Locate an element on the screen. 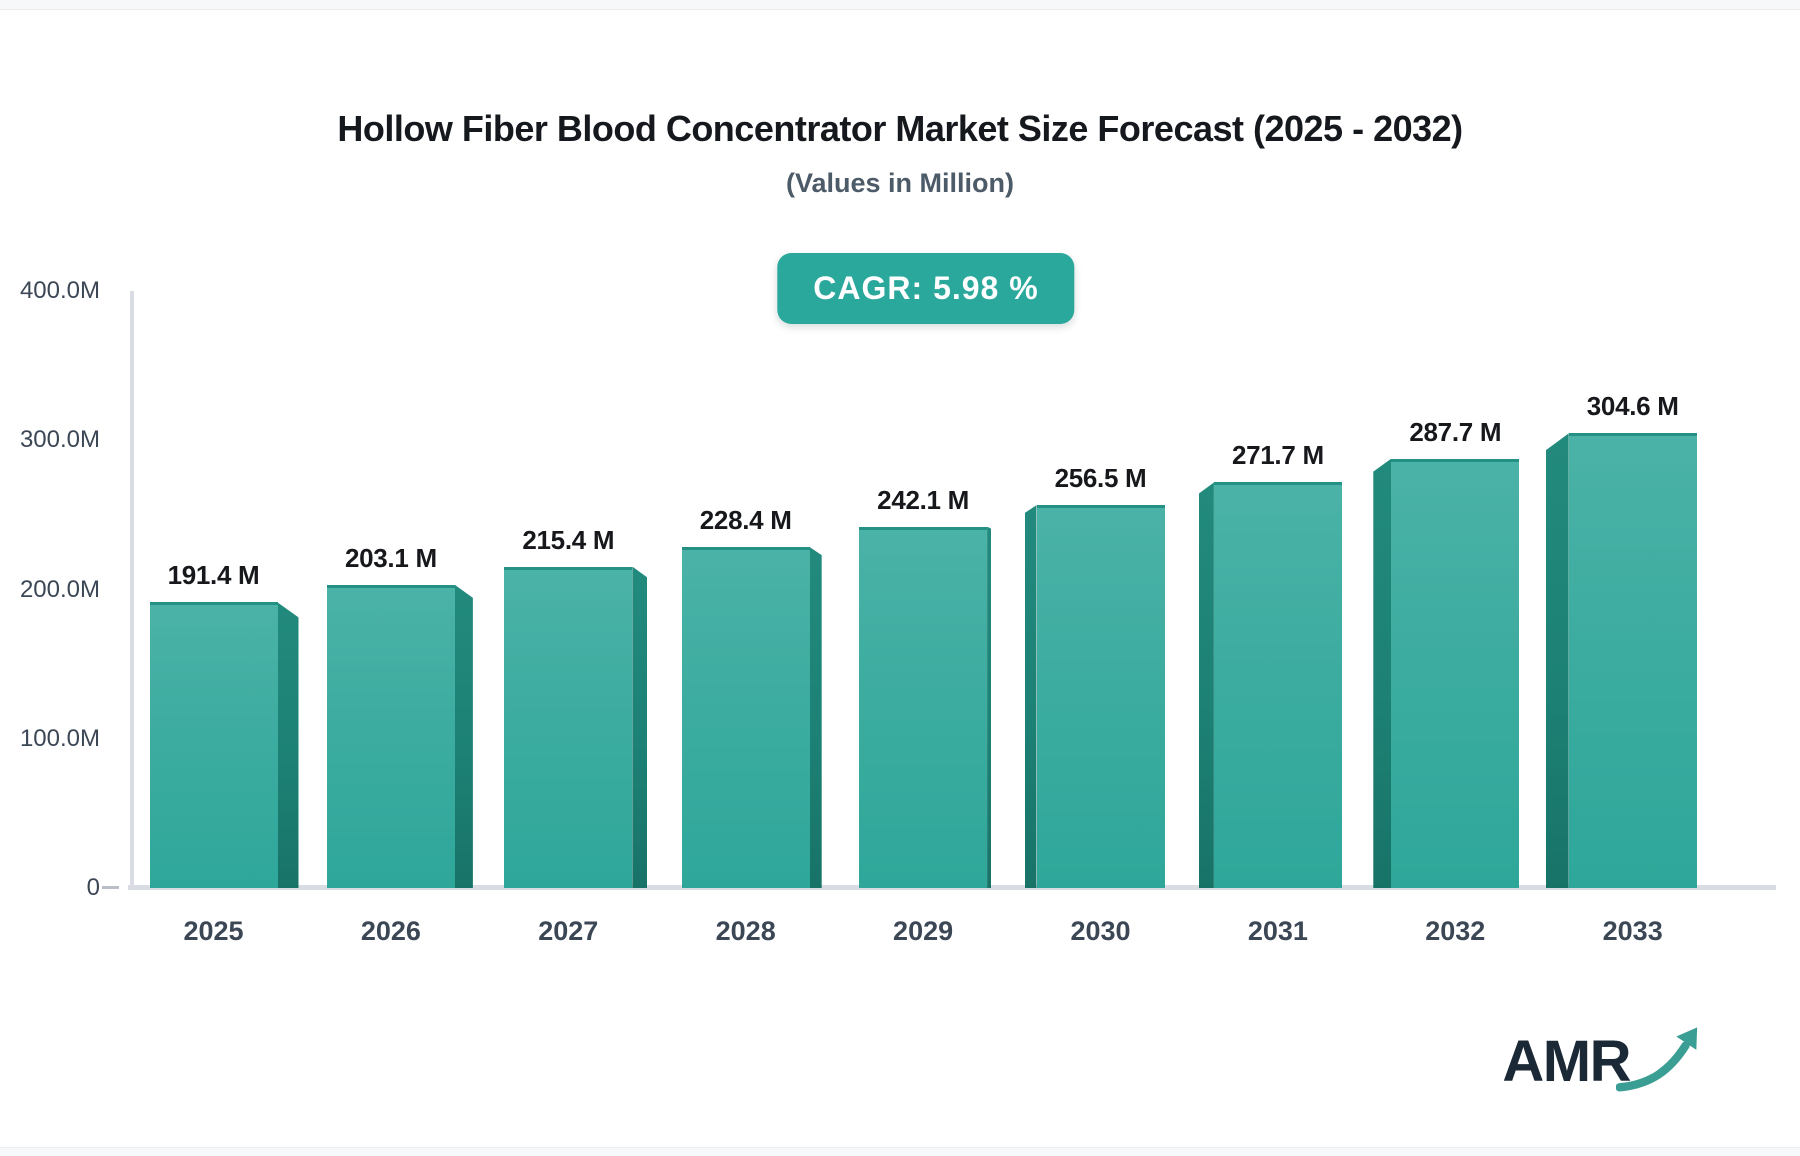 This screenshot has width=1800, height=1156. y-axis-line is located at coordinates (132, 590).